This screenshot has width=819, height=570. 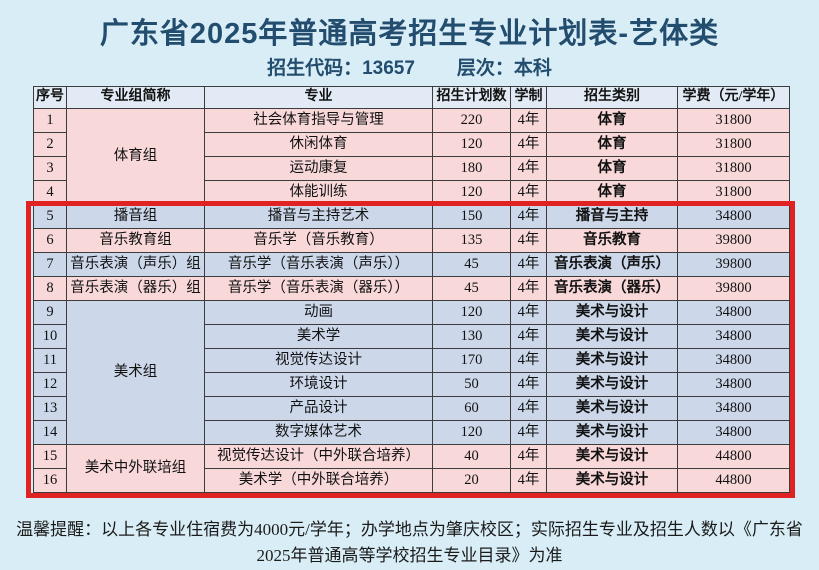 What do you see at coordinates (471, 360) in the screenshot?
I see `cell-plan-count: 170` at bounding box center [471, 360].